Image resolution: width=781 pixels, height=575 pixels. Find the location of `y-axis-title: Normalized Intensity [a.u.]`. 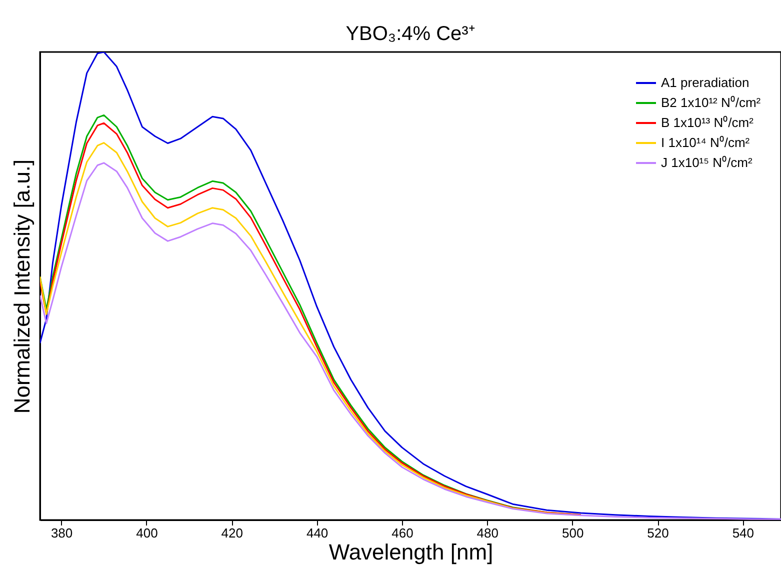

y-axis-title: Normalized Intensity [a.u.] is located at coordinates (22, 286).